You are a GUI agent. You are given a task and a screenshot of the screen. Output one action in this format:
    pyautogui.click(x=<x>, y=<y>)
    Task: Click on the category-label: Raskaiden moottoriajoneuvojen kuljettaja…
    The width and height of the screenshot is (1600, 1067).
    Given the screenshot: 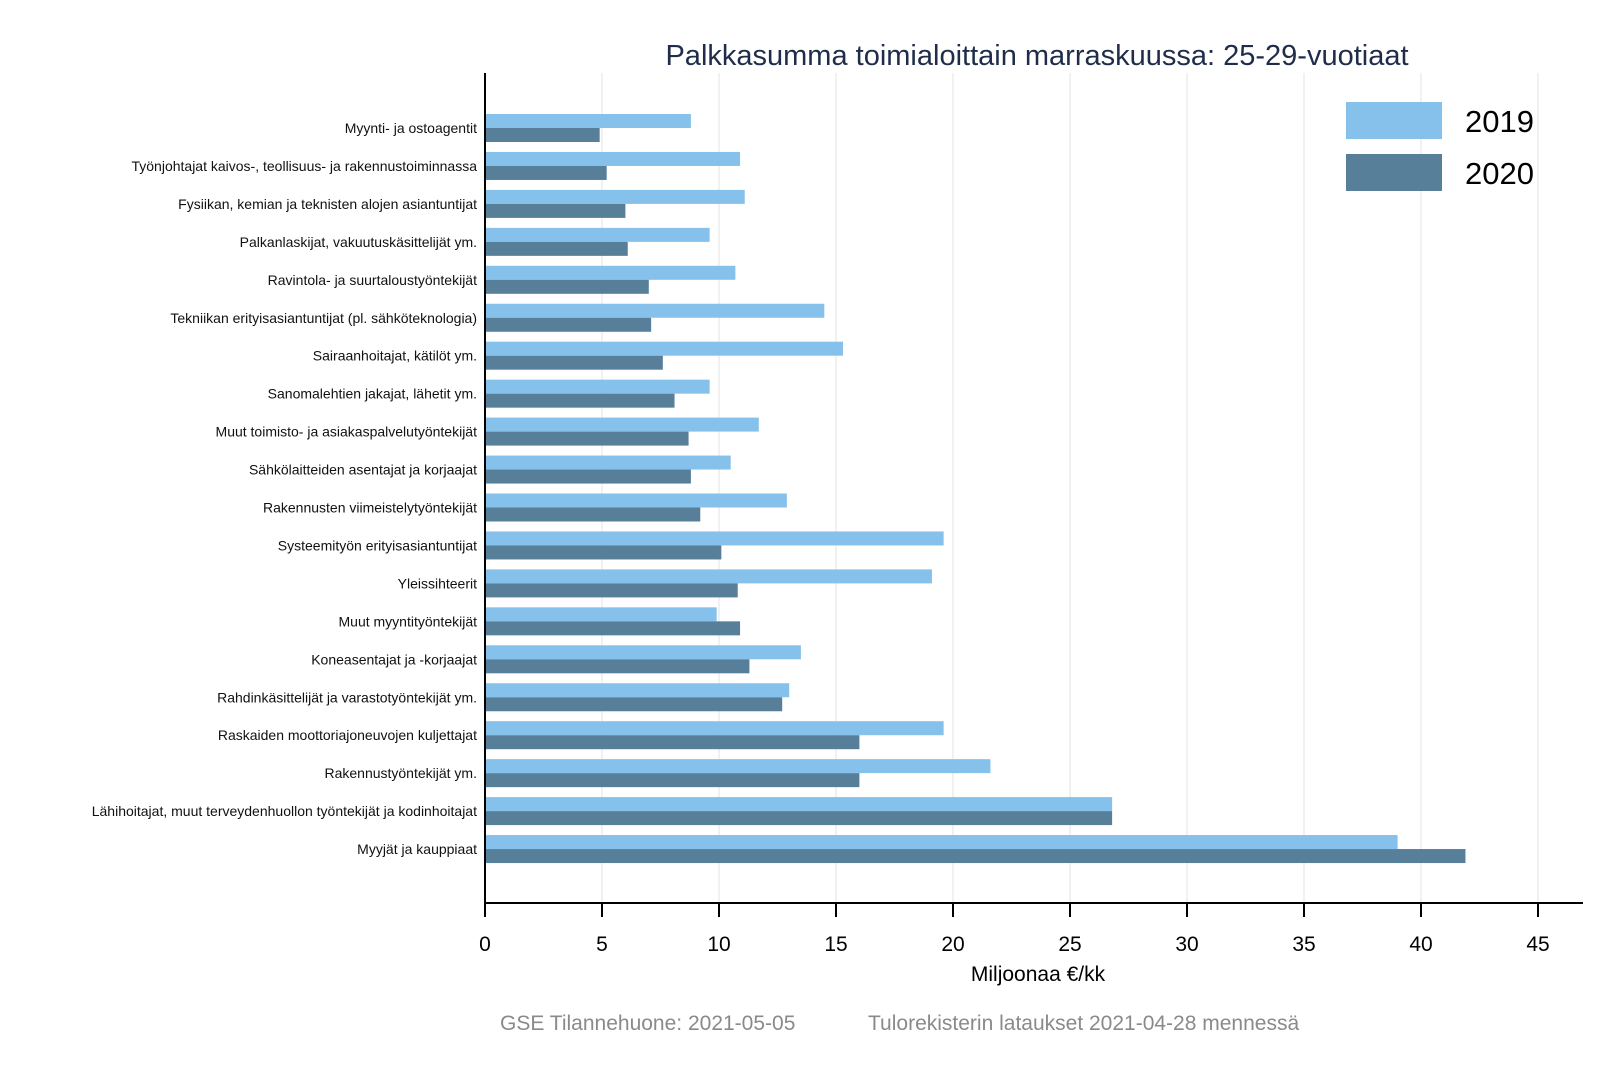 What is the action you would take?
    pyautogui.click(x=347, y=735)
    